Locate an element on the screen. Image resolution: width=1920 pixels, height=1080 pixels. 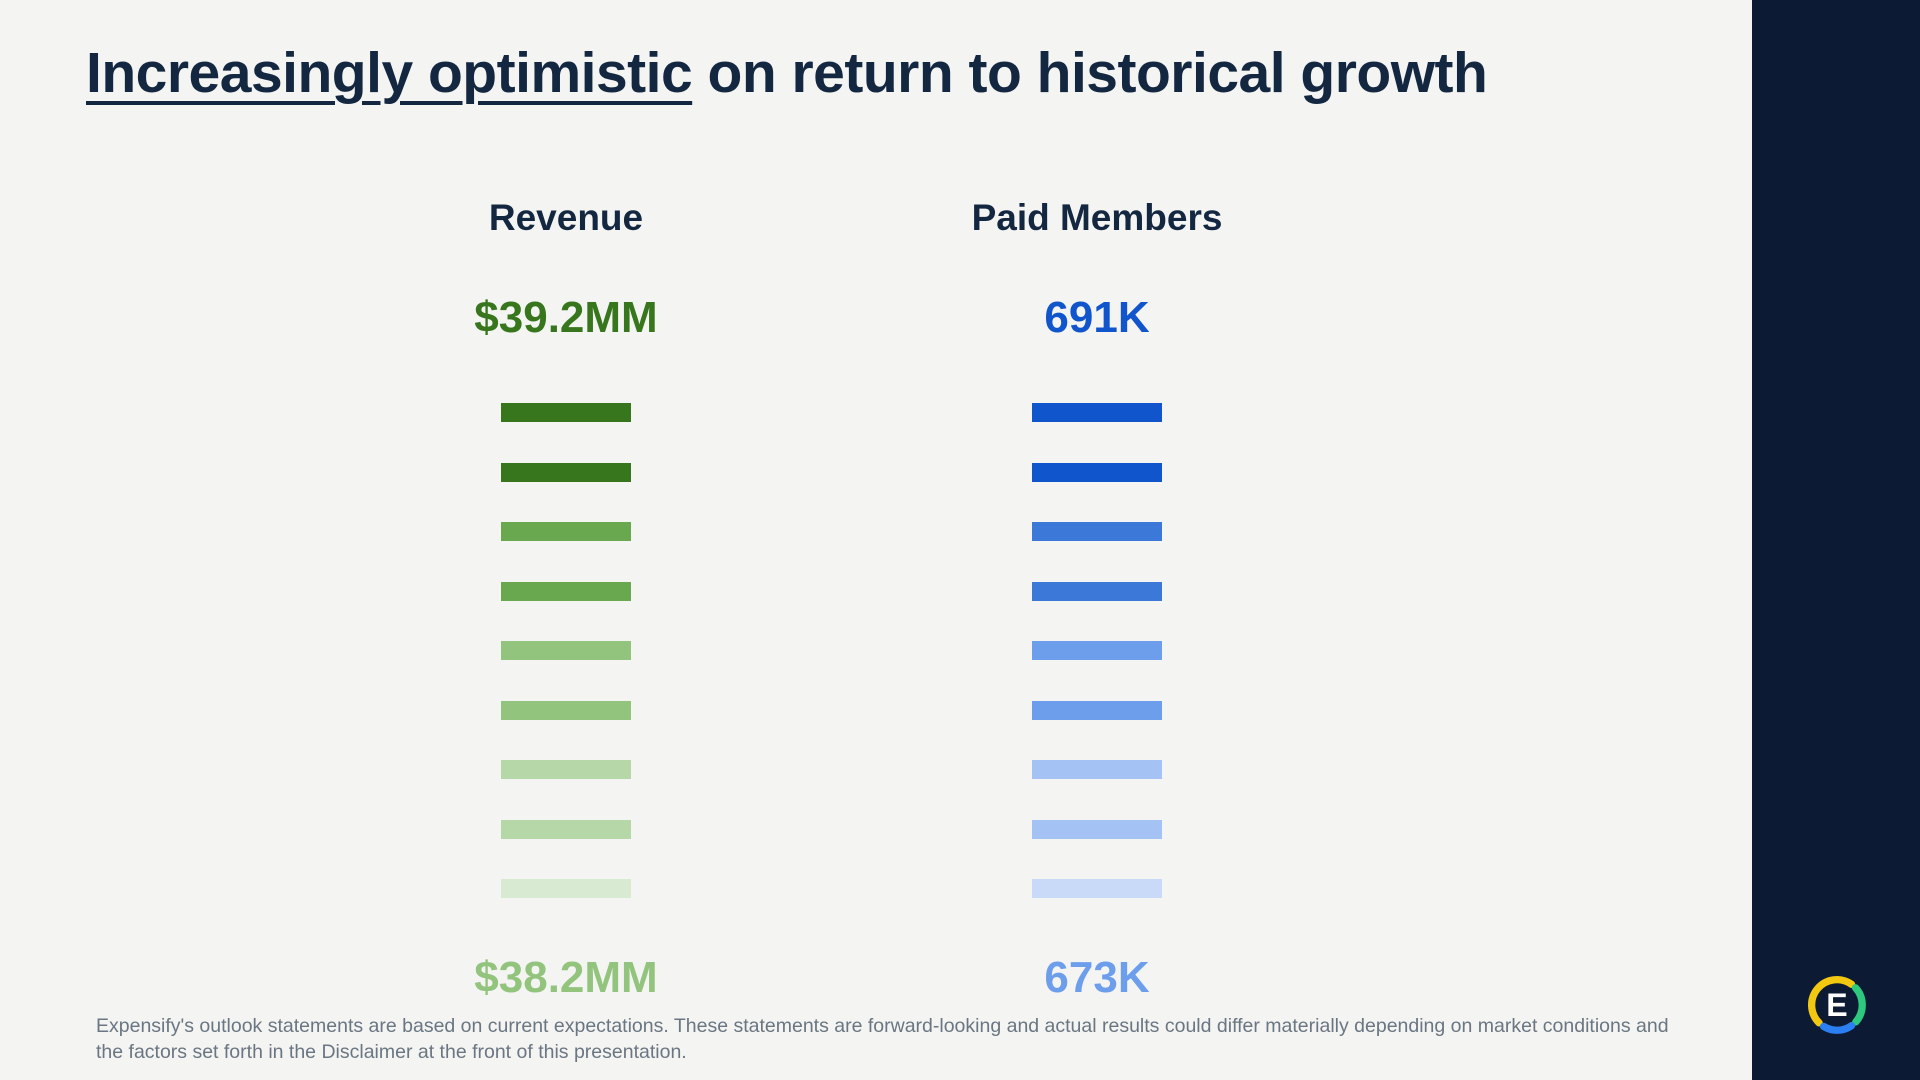
paid-members-bars is located at coordinates (1097, 650).